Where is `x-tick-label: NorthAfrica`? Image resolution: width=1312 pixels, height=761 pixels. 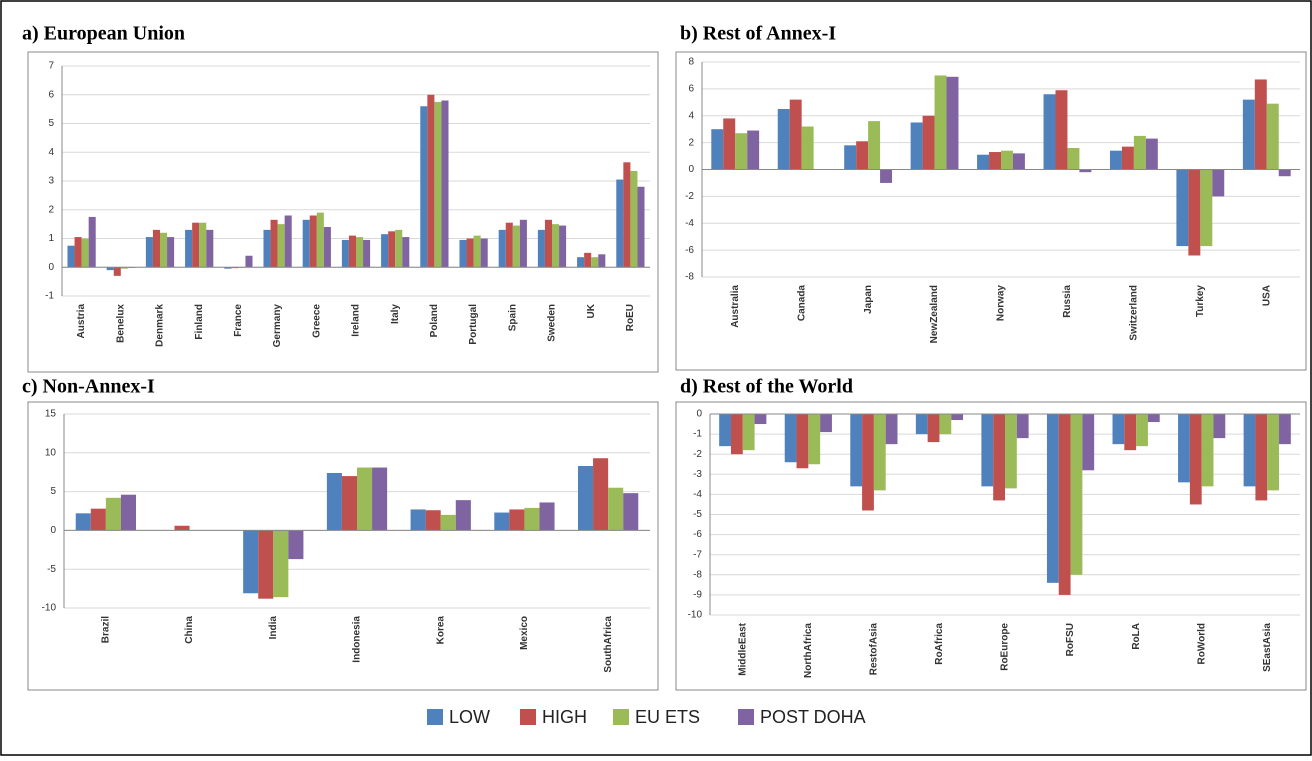
x-tick-label: NorthAfrica is located at coordinates (808, 650).